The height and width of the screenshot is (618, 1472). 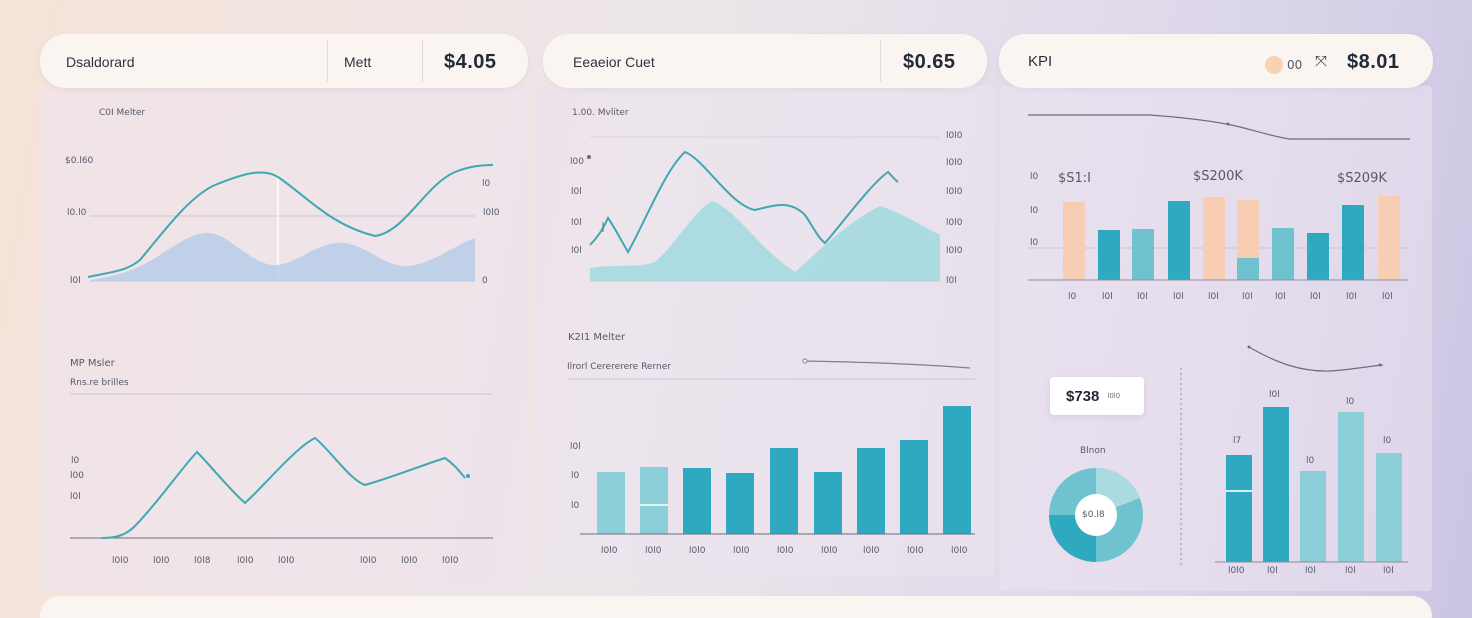 I want to click on donut-title: Blnon, so click(x=1093, y=451).